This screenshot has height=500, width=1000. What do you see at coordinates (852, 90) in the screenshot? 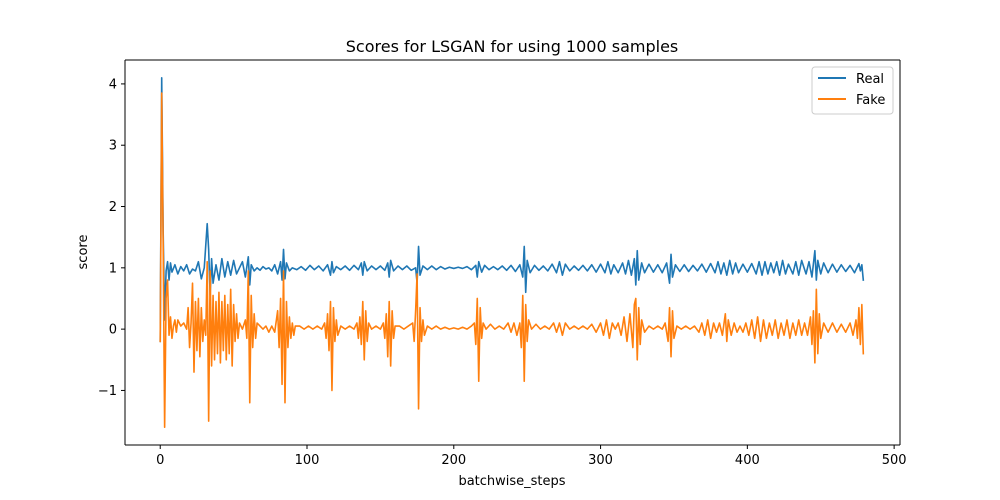
I see `legend: Real Fake` at bounding box center [852, 90].